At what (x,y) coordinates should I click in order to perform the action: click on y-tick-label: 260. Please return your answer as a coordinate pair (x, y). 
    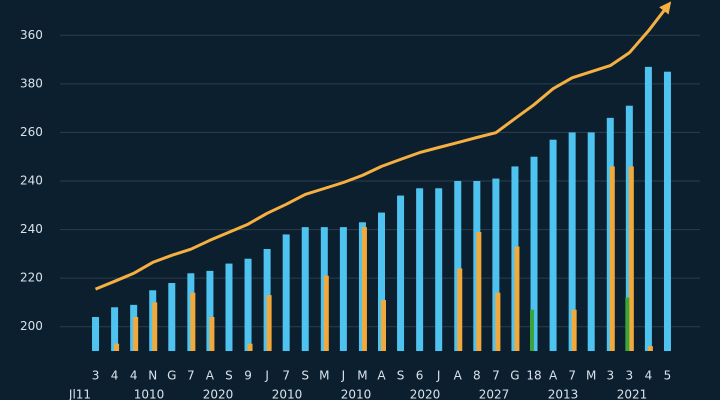
    Looking at the image, I should click on (31, 132).